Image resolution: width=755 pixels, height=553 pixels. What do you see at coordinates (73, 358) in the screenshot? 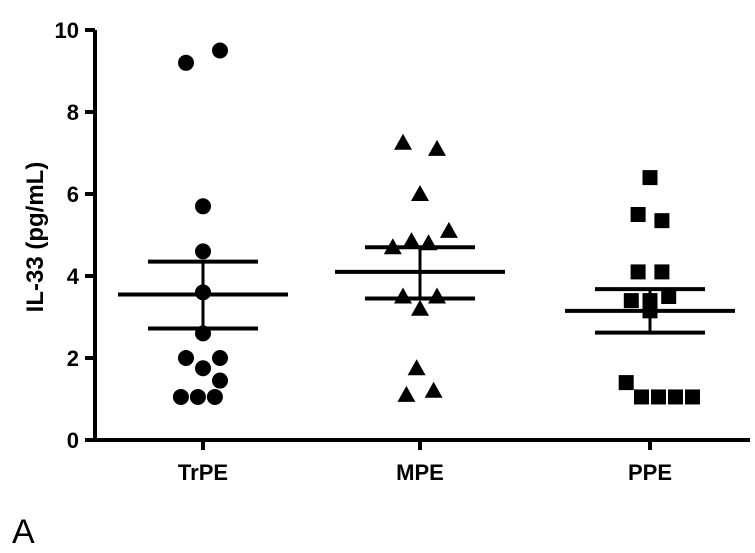
I see `y-tick-label: 2` at bounding box center [73, 358].